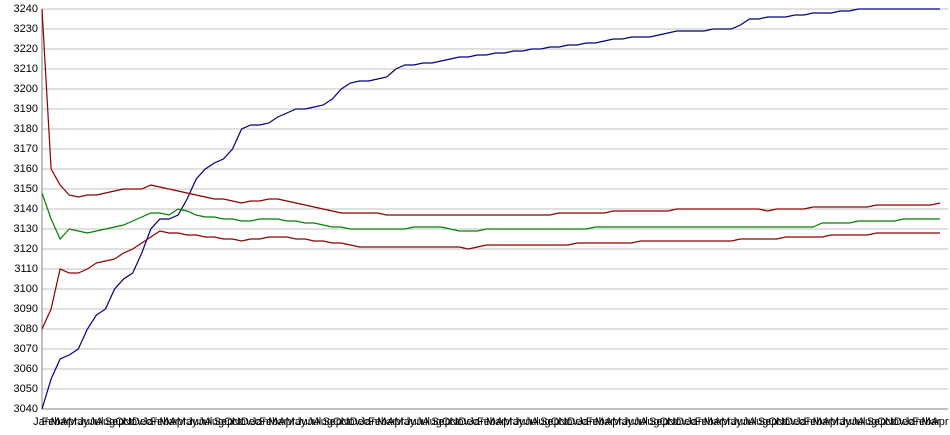  I want to click on series-line, so click(490, 216).